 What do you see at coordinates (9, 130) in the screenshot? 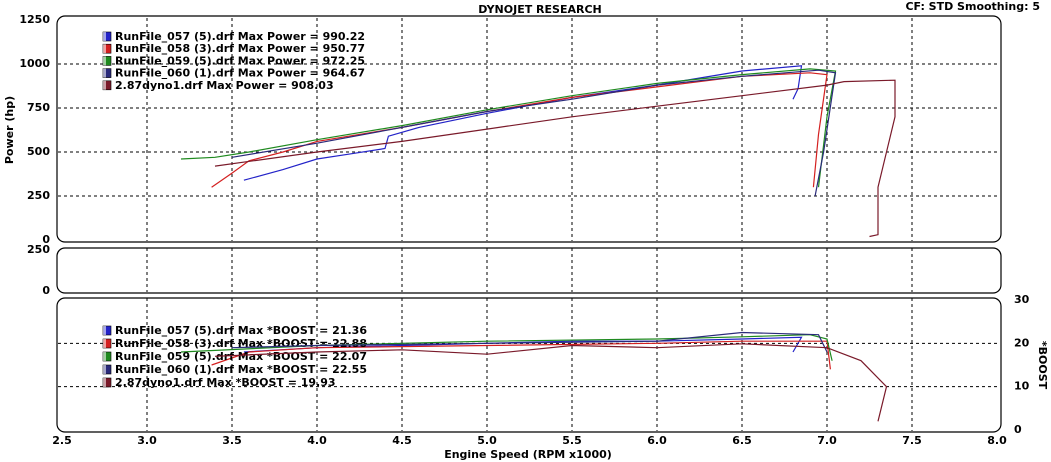
I see `y-axis-label: Power (hp)` at bounding box center [9, 130].